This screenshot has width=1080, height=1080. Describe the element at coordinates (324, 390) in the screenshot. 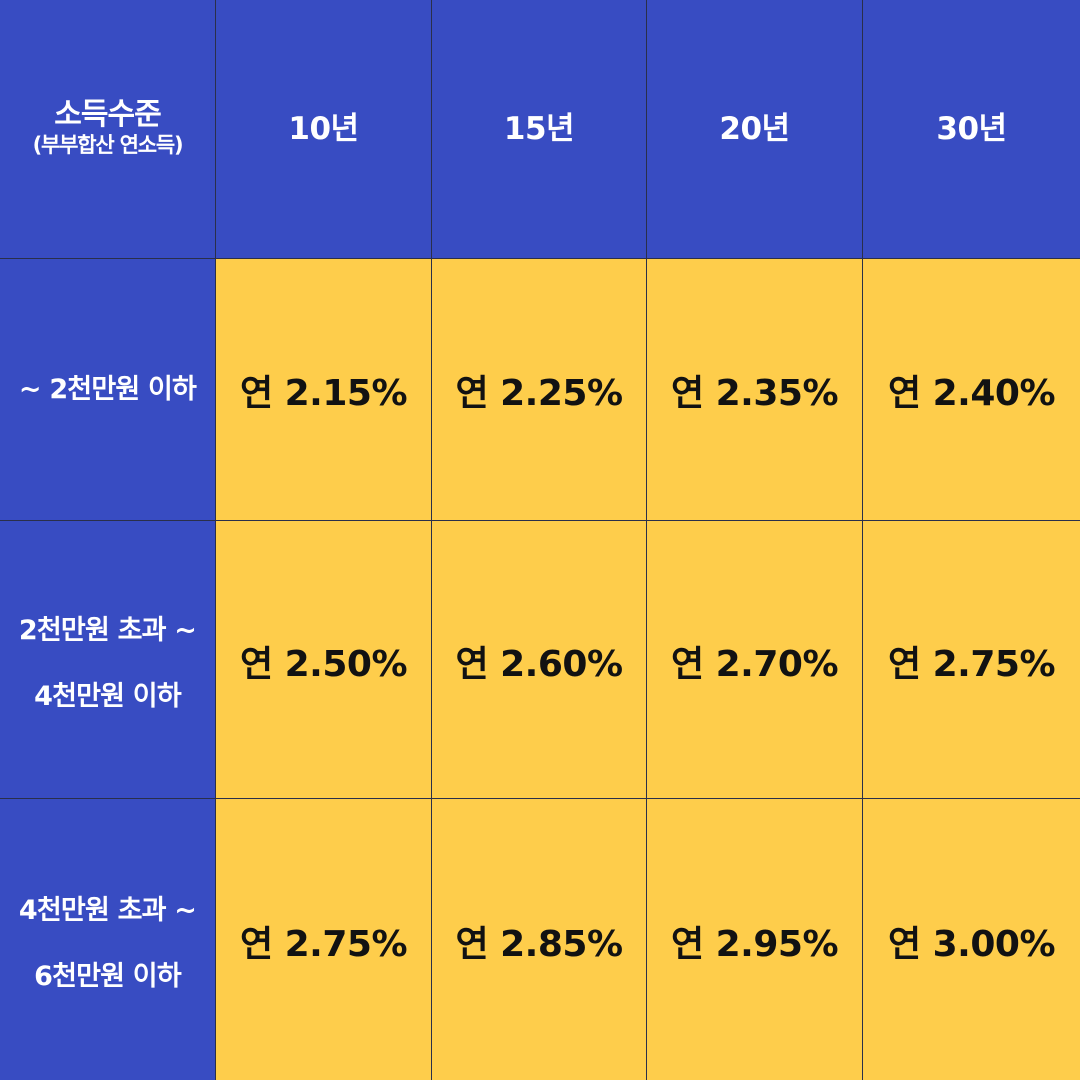

I see `rate-cell: 연 2.15%` at that location.